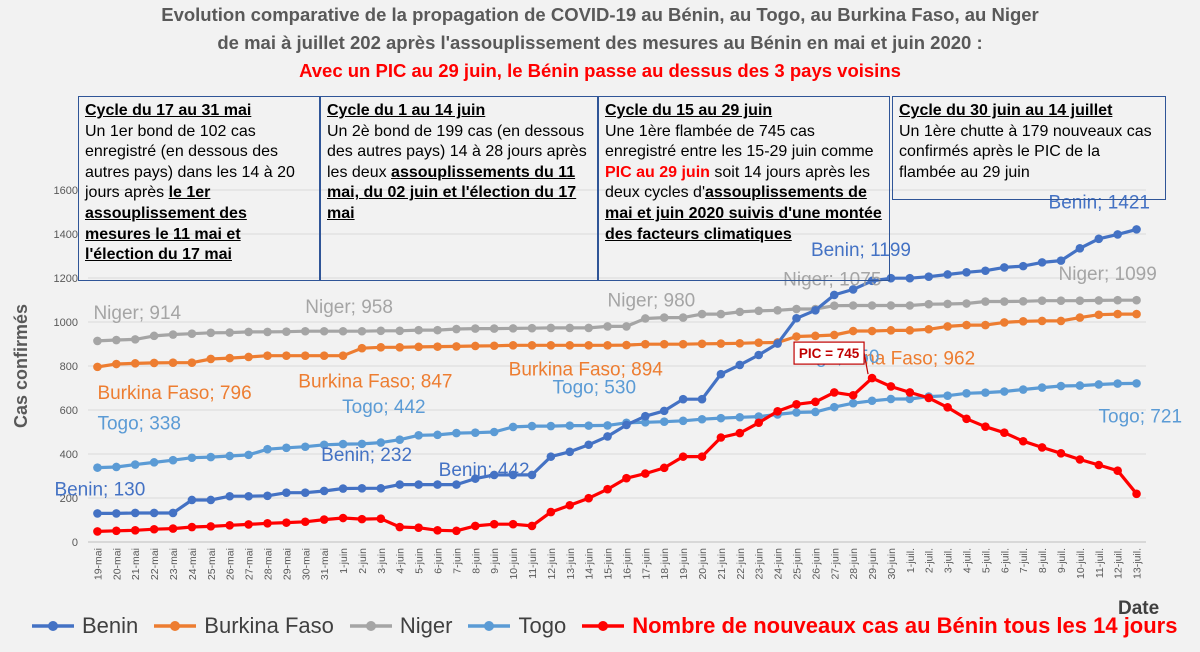  I want to click on legend-label-niger: Niger, so click(426, 625).